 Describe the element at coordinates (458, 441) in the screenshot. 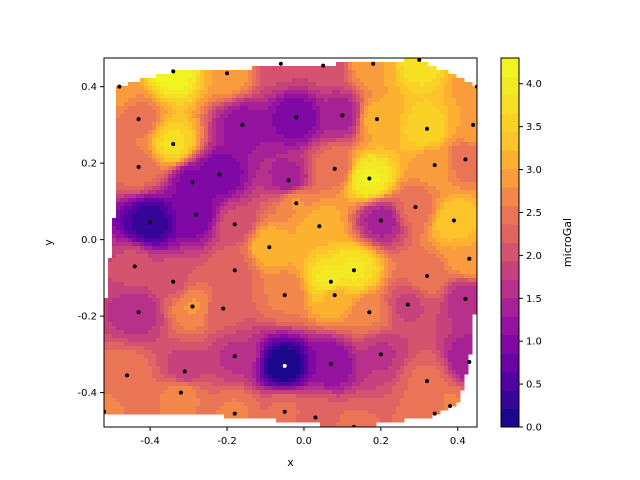

I see `x-tick-label-4: 0.4` at that location.